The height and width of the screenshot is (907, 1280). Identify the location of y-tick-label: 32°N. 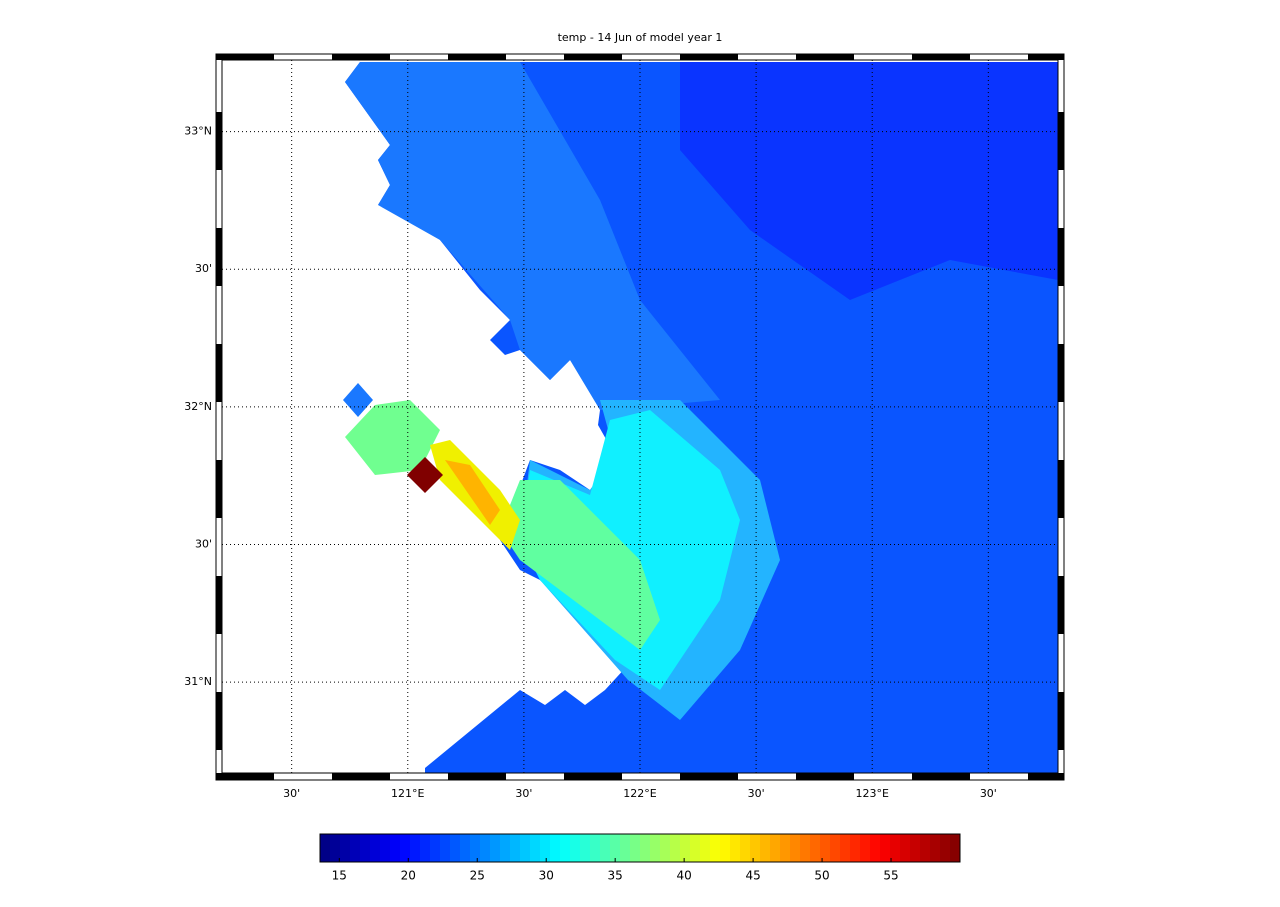
(198, 406).